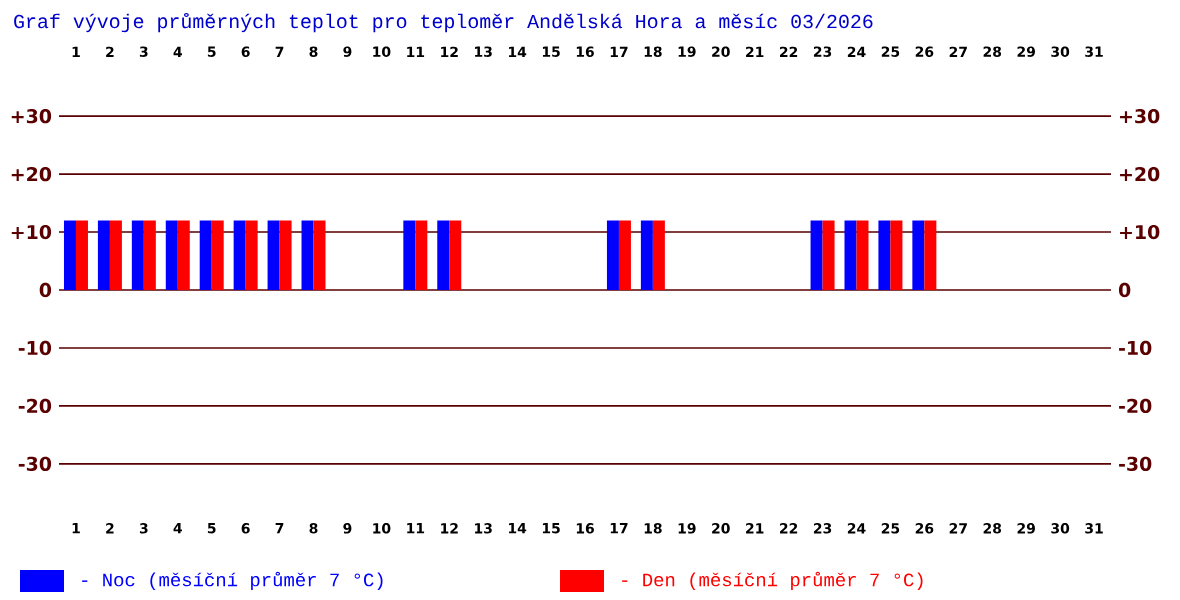 The image size is (1180, 600). What do you see at coordinates (1135, 348) in the screenshot?
I see `y2-tick-label: -10` at bounding box center [1135, 348].